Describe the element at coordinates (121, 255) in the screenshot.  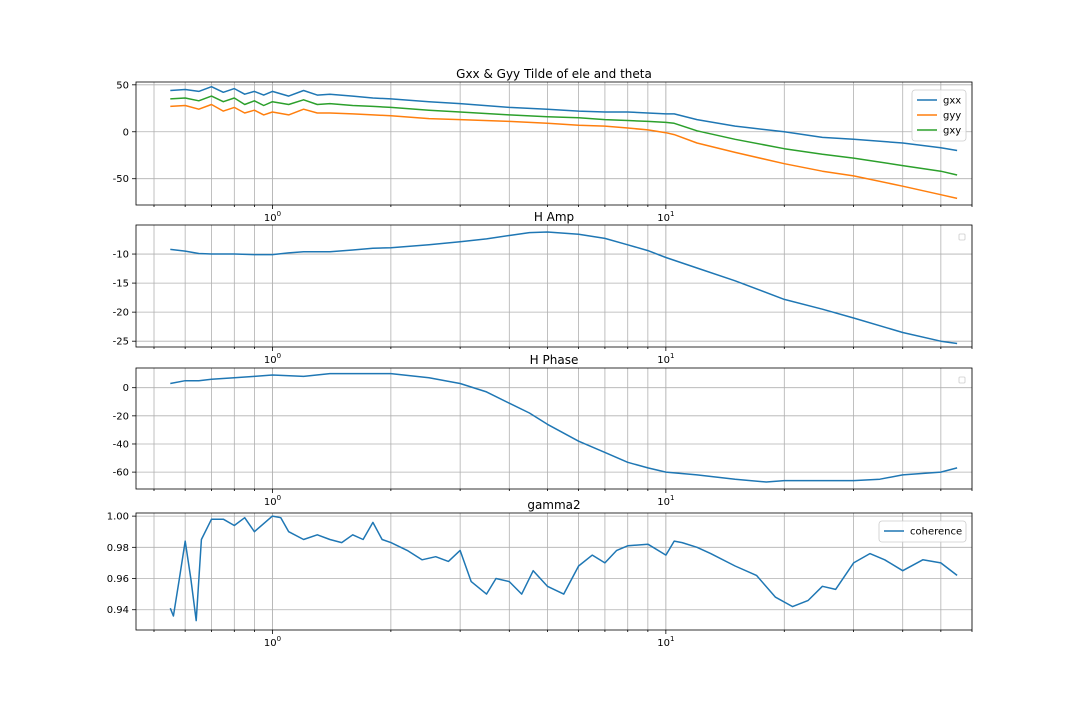
I see `y-tick-label: -10` at that location.